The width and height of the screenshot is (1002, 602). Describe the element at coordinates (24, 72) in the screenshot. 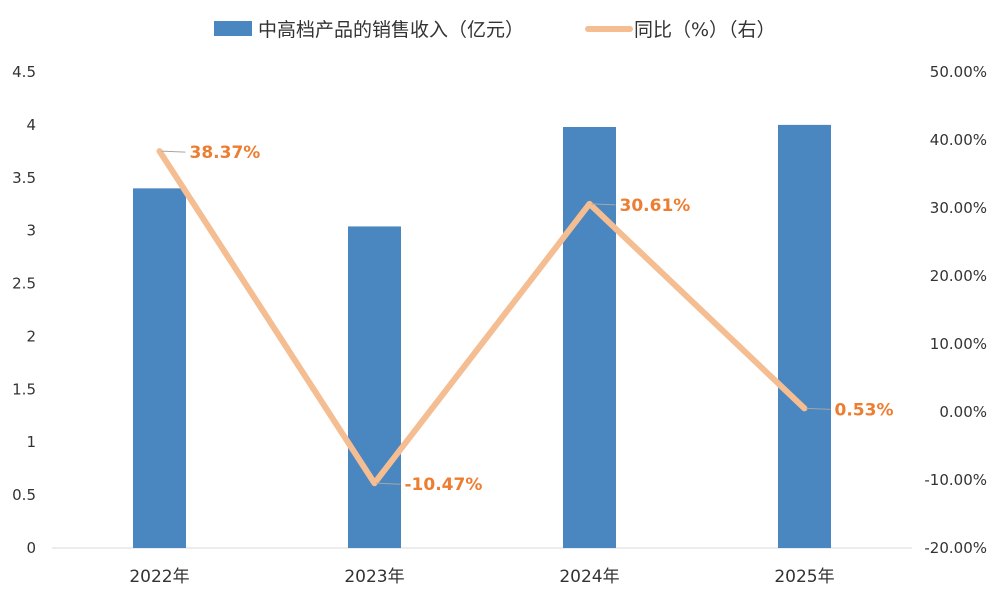

I see `left-tick-label: 4.5` at that location.